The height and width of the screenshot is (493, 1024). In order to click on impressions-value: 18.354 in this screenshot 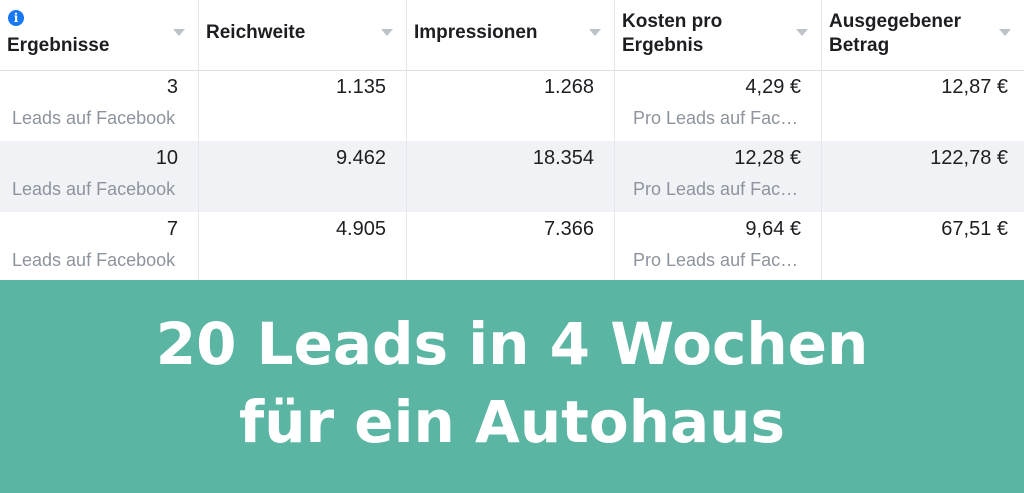, I will do `click(563, 158)`.